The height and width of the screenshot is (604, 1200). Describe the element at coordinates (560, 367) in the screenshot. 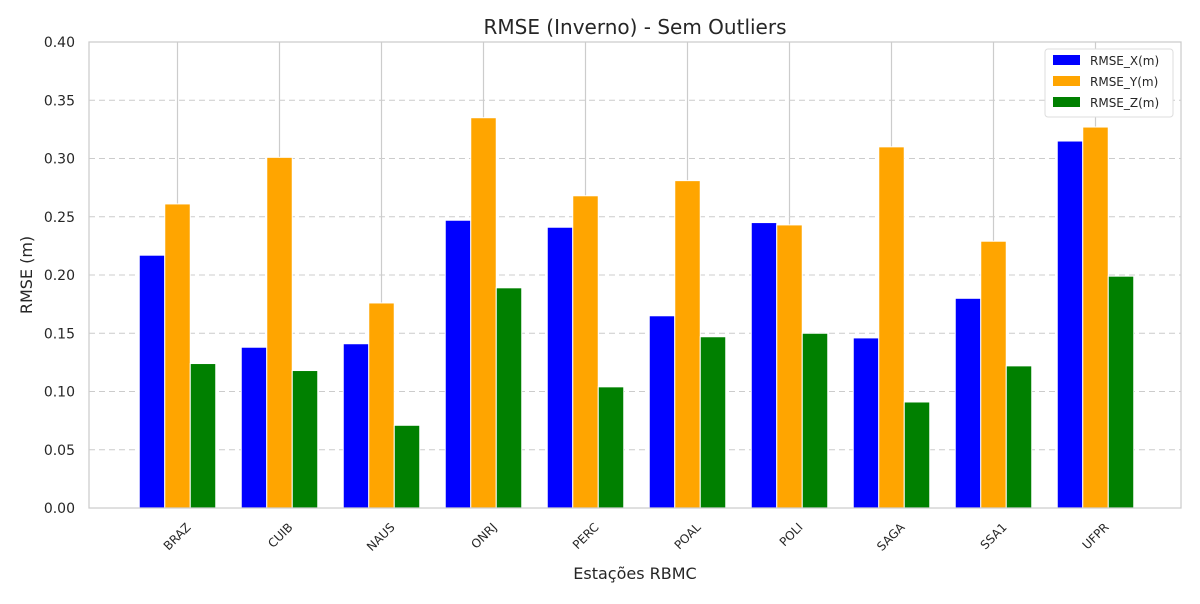

I see `bar-rmsexm-perc` at that location.